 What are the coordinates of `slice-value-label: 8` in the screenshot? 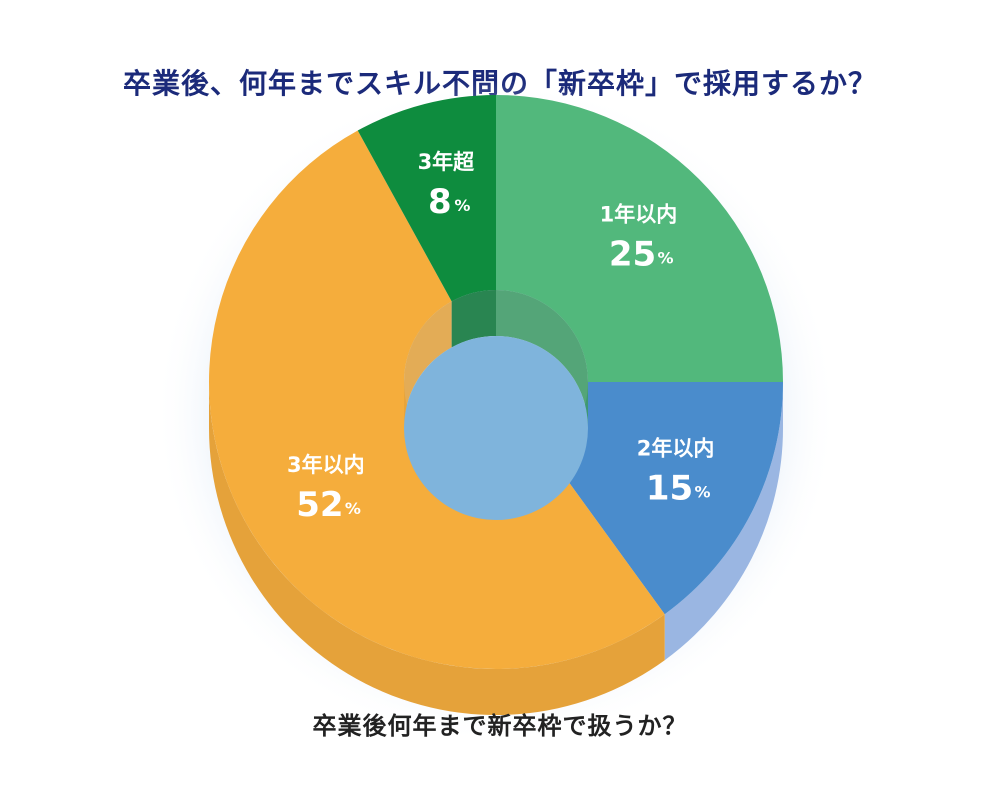 It's located at (440, 202).